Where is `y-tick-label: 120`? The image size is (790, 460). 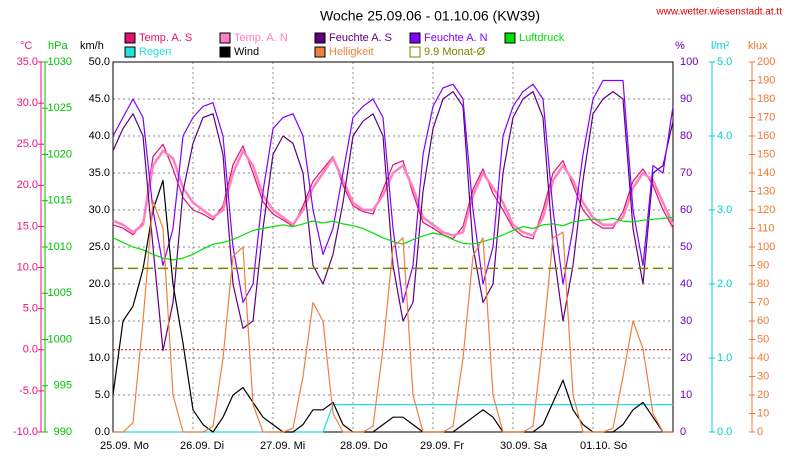 y-tick-label: 120 is located at coordinates (766, 210).